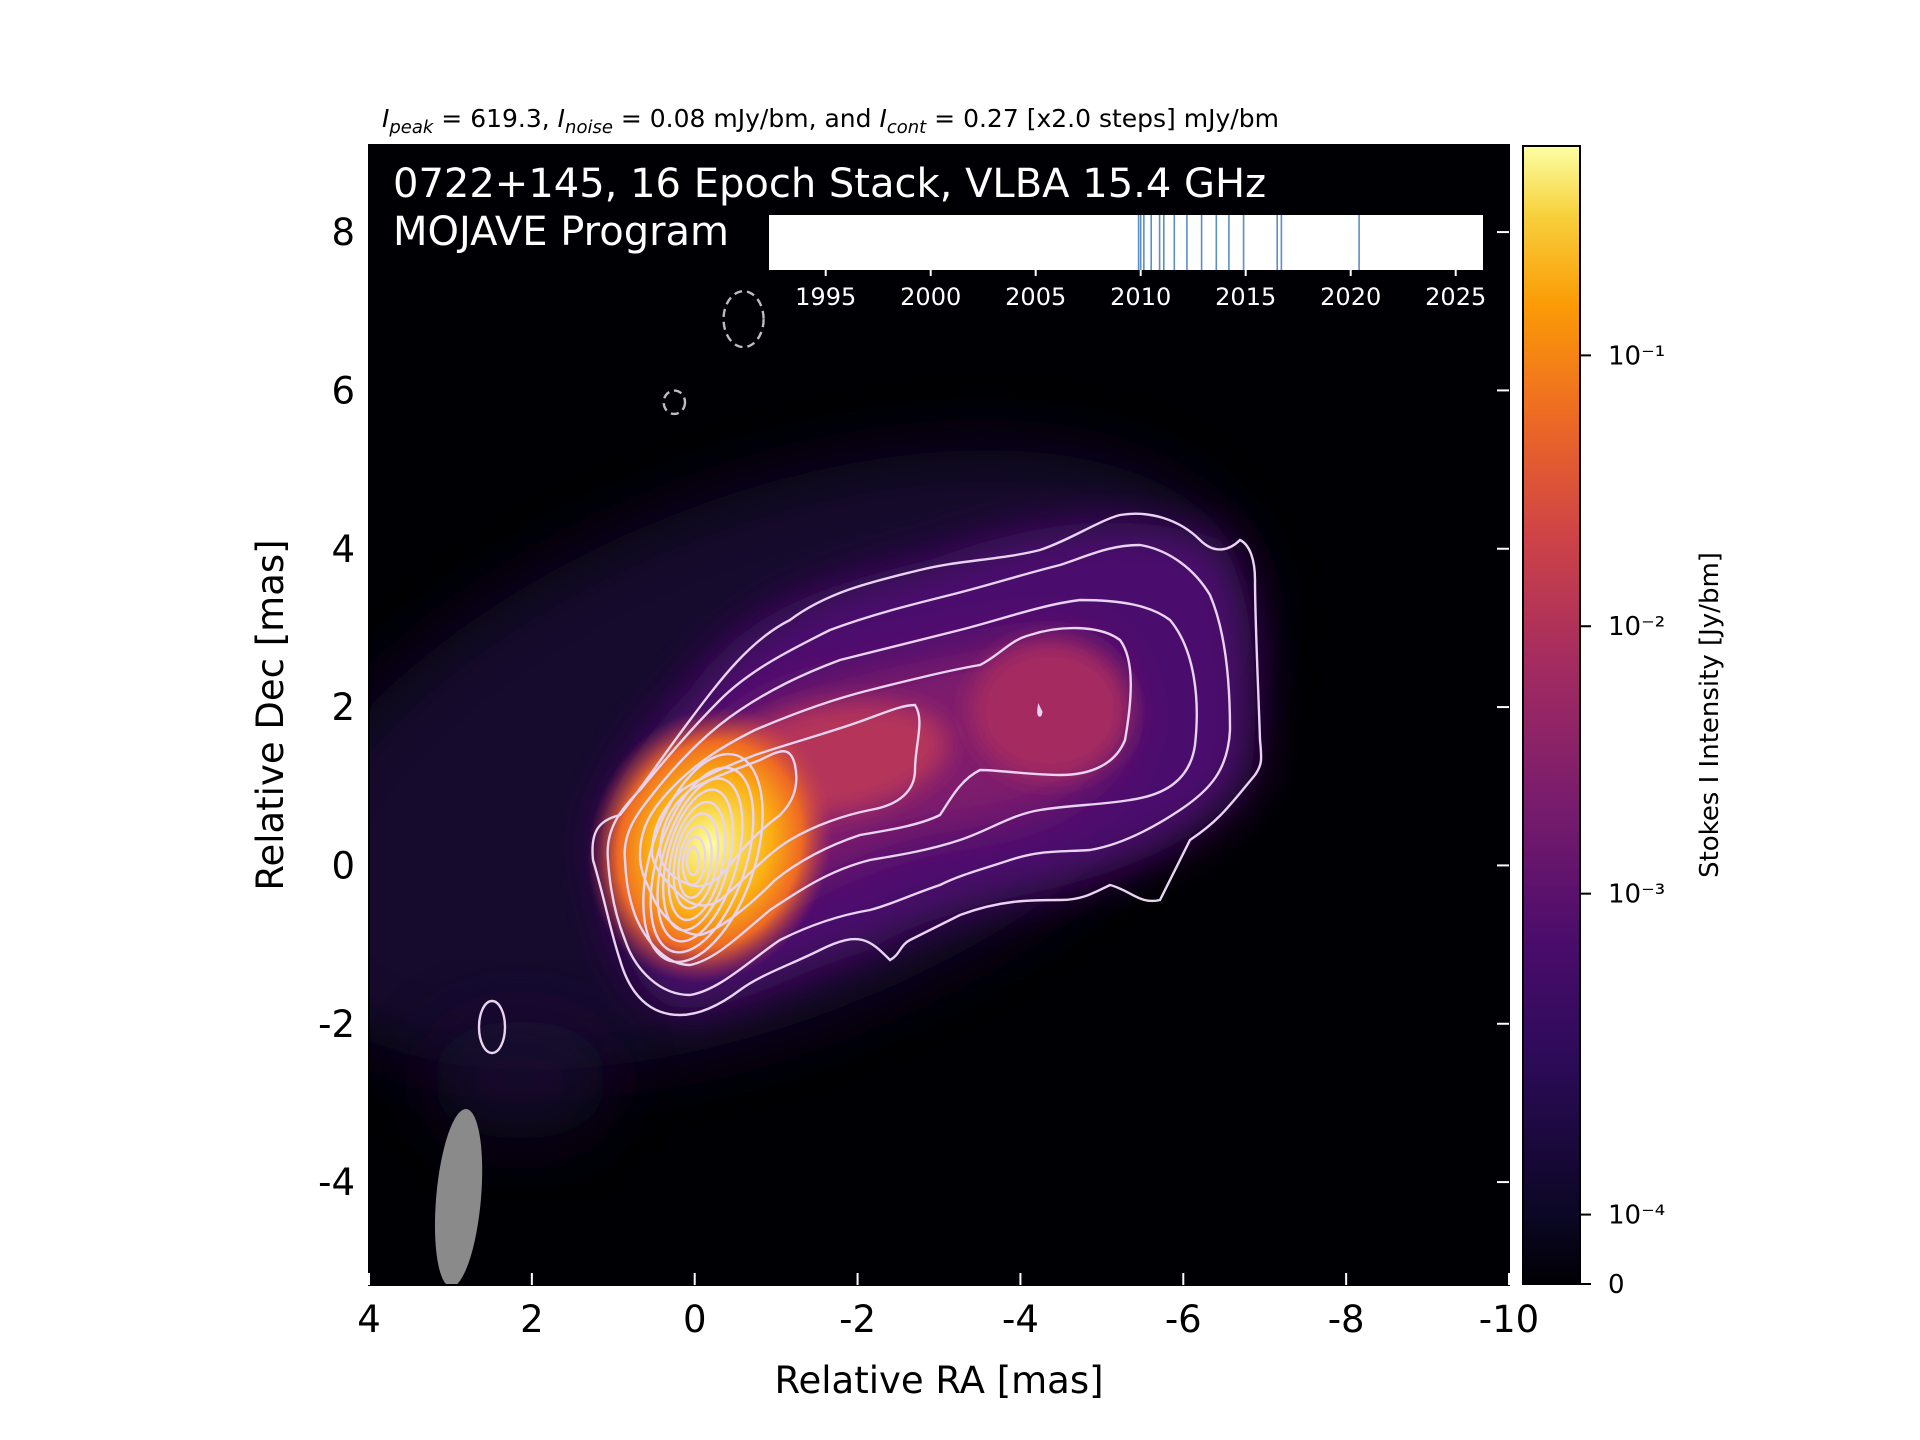  What do you see at coordinates (857, 1319) in the screenshot?
I see `x-tick-label: -2` at bounding box center [857, 1319].